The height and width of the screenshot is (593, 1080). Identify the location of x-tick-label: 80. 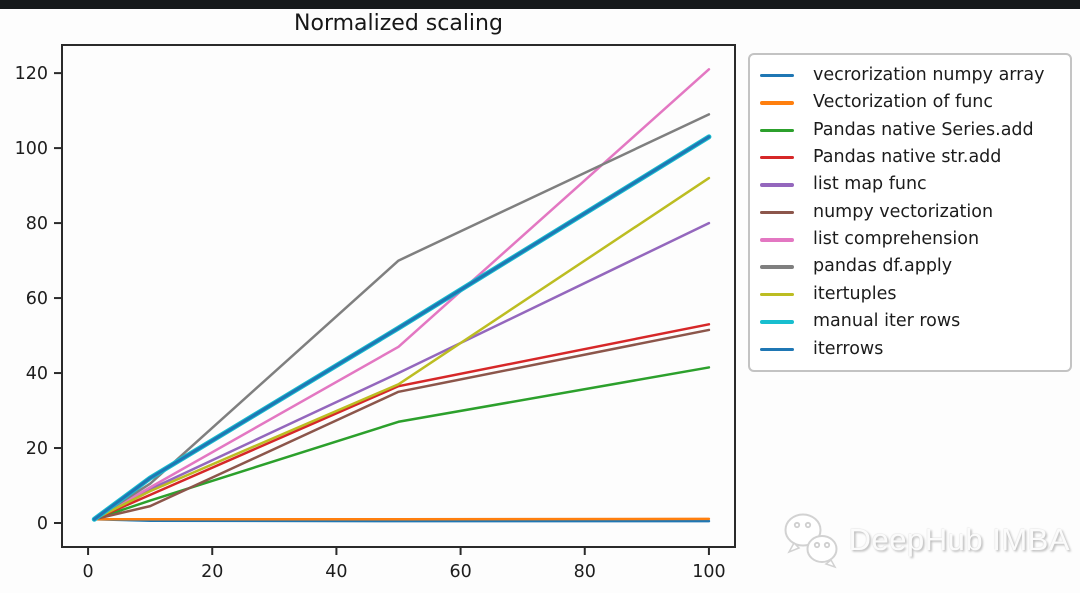
(585, 572).